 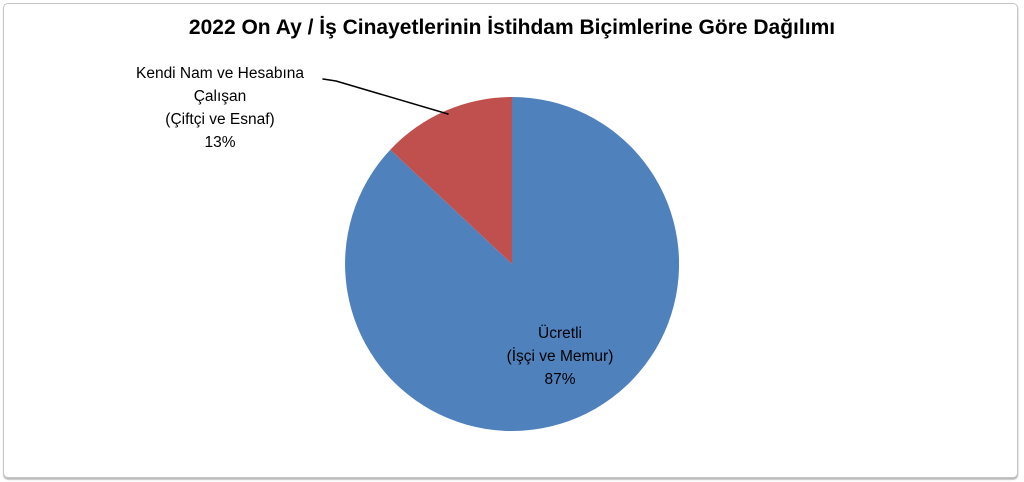 I want to click on data-label-line: Ücretli, so click(x=560, y=333).